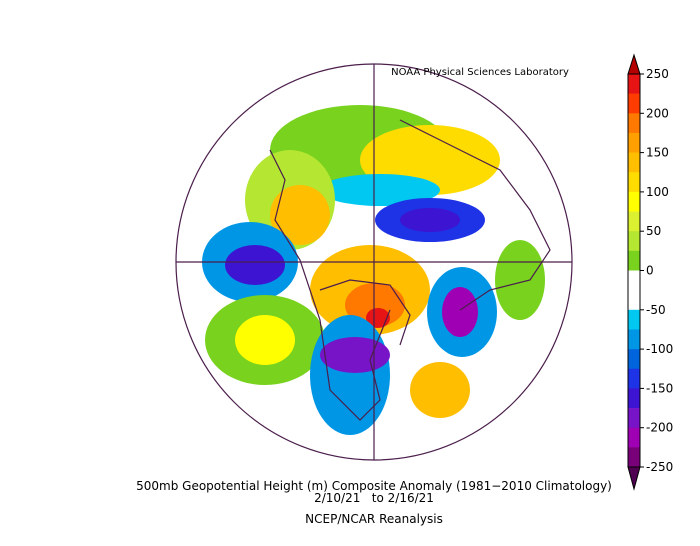 The width and height of the screenshot is (700, 546). Describe the element at coordinates (480, 72) in the screenshot. I see `source-label: NOAA Physical Sciences Laboratory` at that location.